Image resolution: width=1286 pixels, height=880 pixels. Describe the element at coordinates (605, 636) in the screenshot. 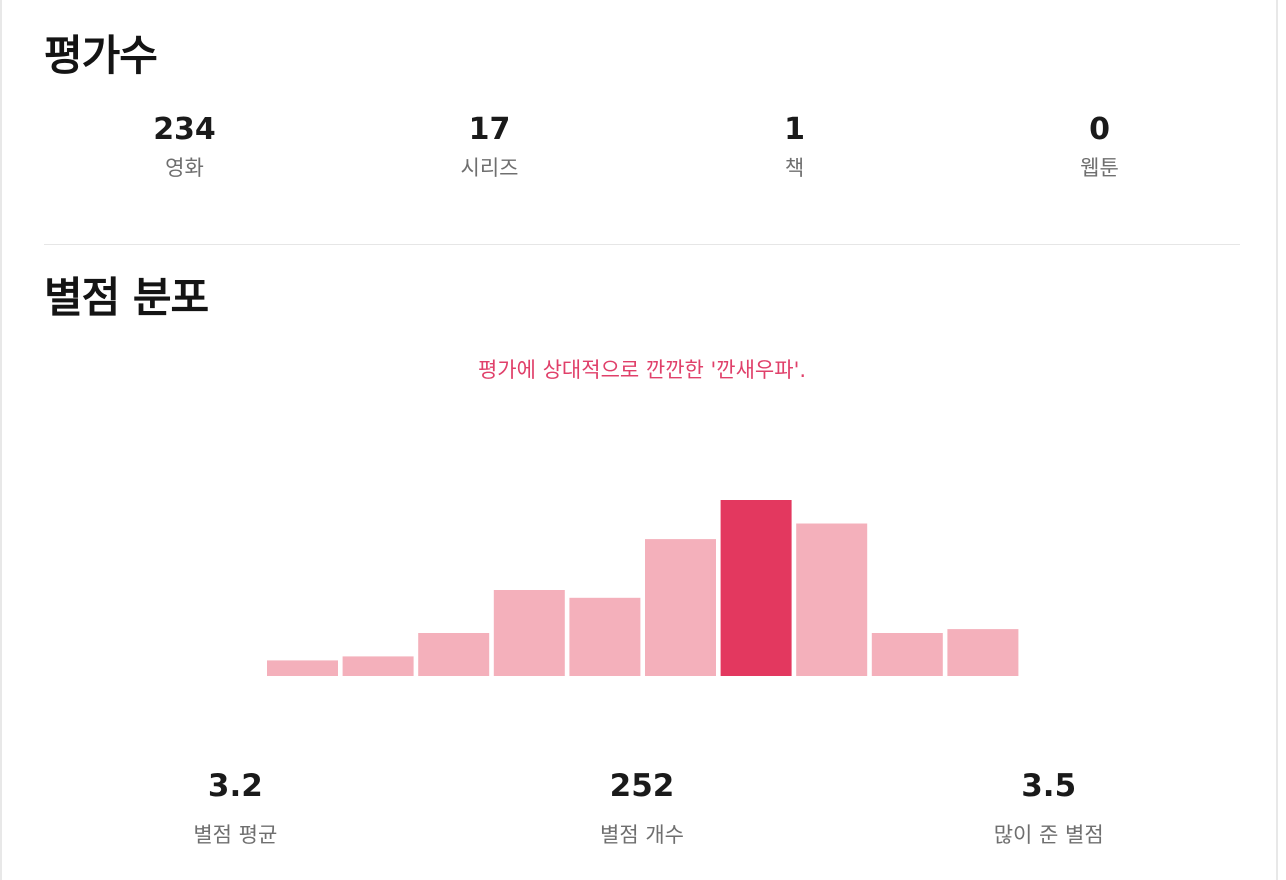

I see `histogram-bar-2.5` at that location.